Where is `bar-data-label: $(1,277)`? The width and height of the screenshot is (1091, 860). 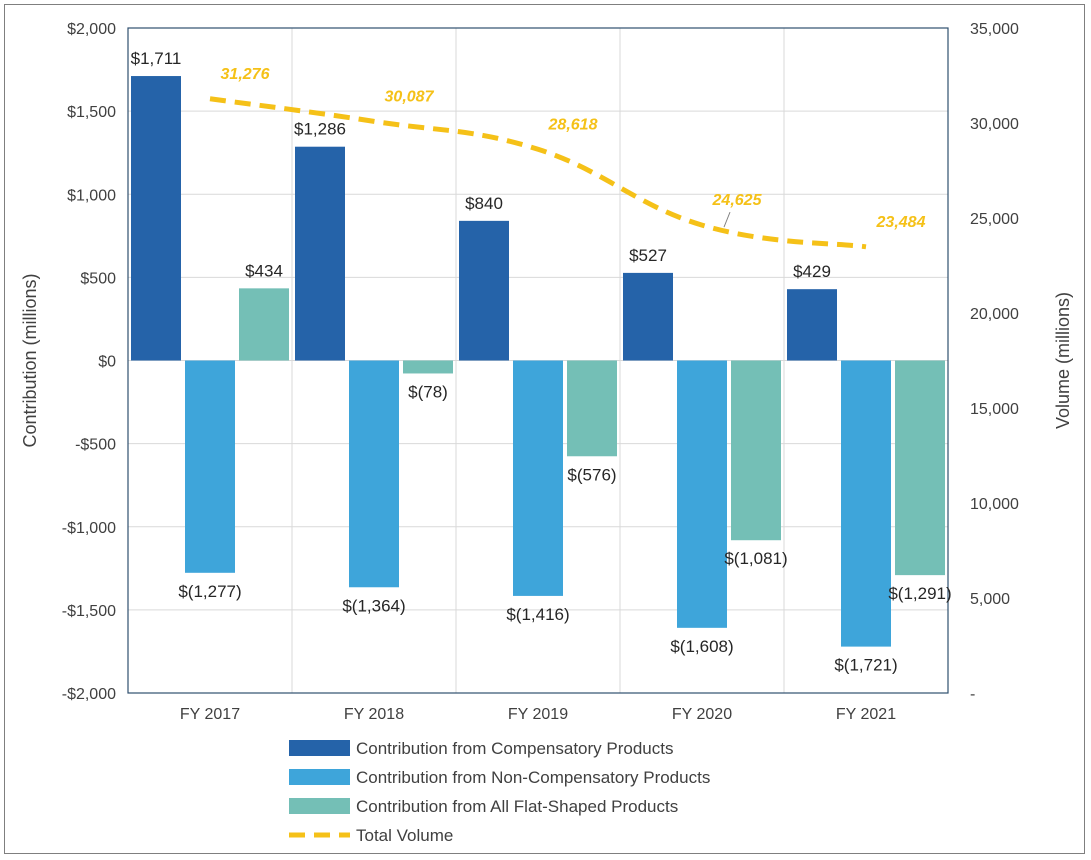 bar-data-label: $(1,277) is located at coordinates (209, 591).